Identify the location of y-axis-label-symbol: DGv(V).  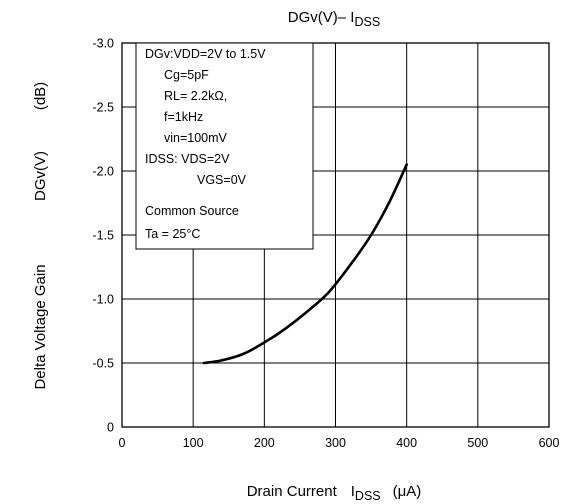
(40, 176).